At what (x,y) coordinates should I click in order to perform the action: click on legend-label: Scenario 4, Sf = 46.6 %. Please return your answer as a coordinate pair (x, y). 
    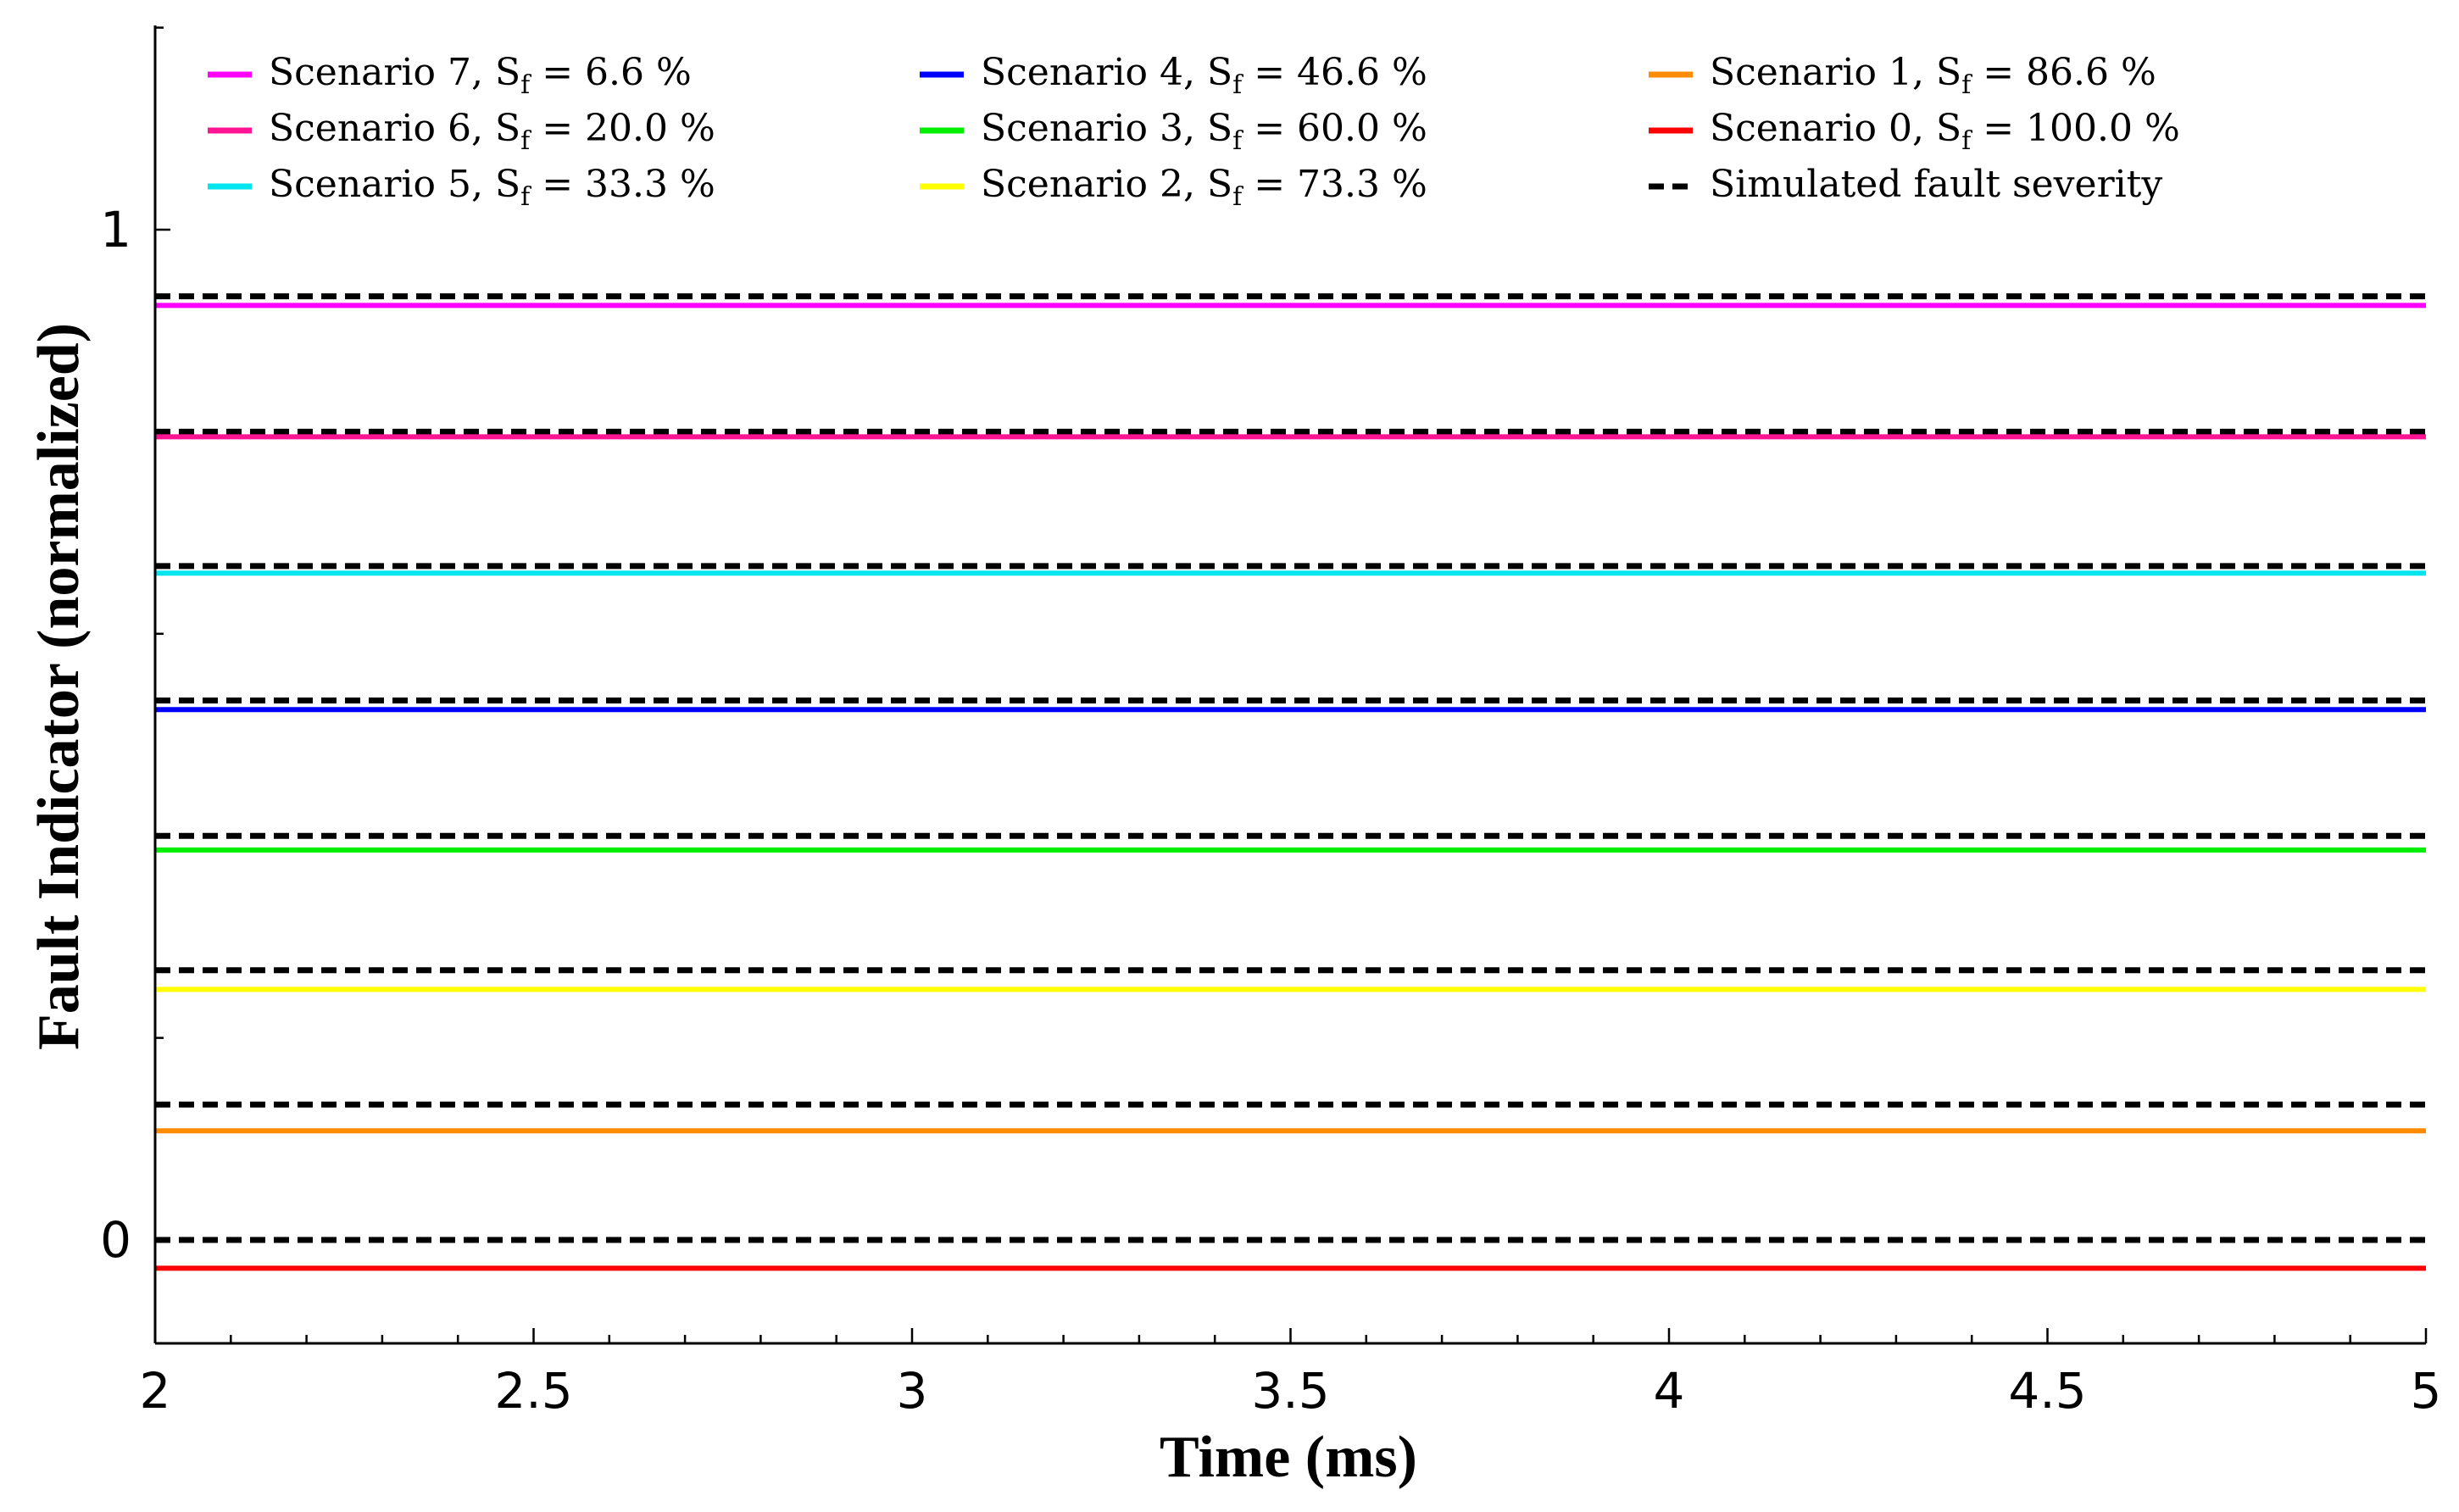
    Looking at the image, I should click on (1204, 76).